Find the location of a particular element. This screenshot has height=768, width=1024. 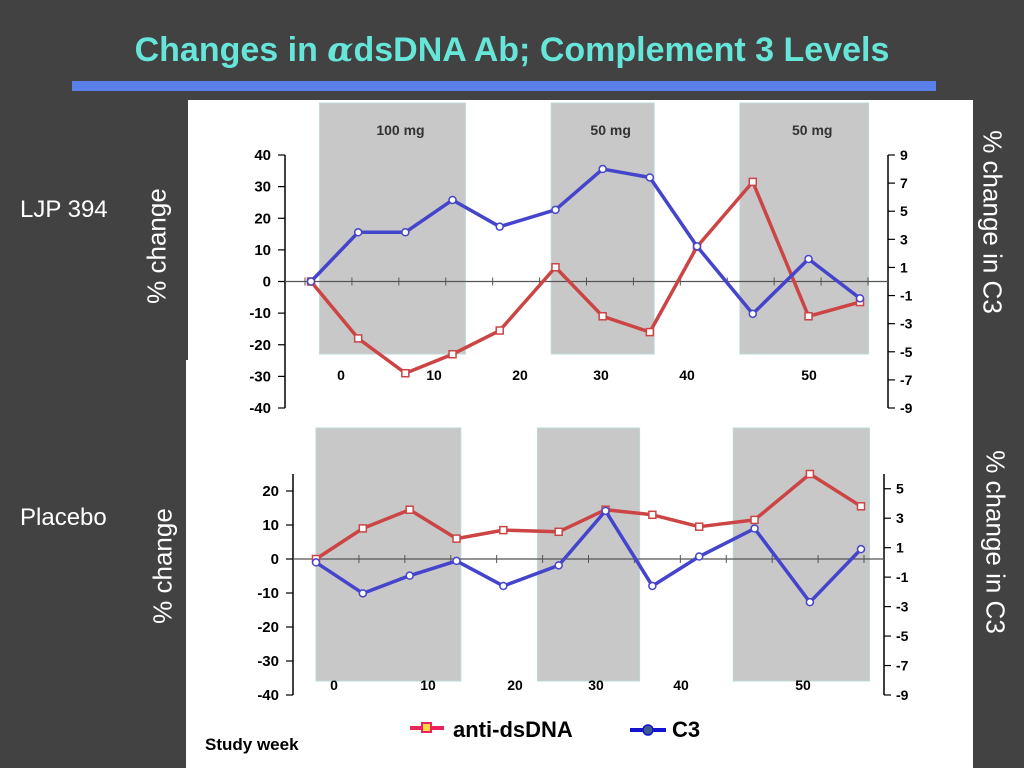

y-tick-label-right: -1 is located at coordinates (906, 296).